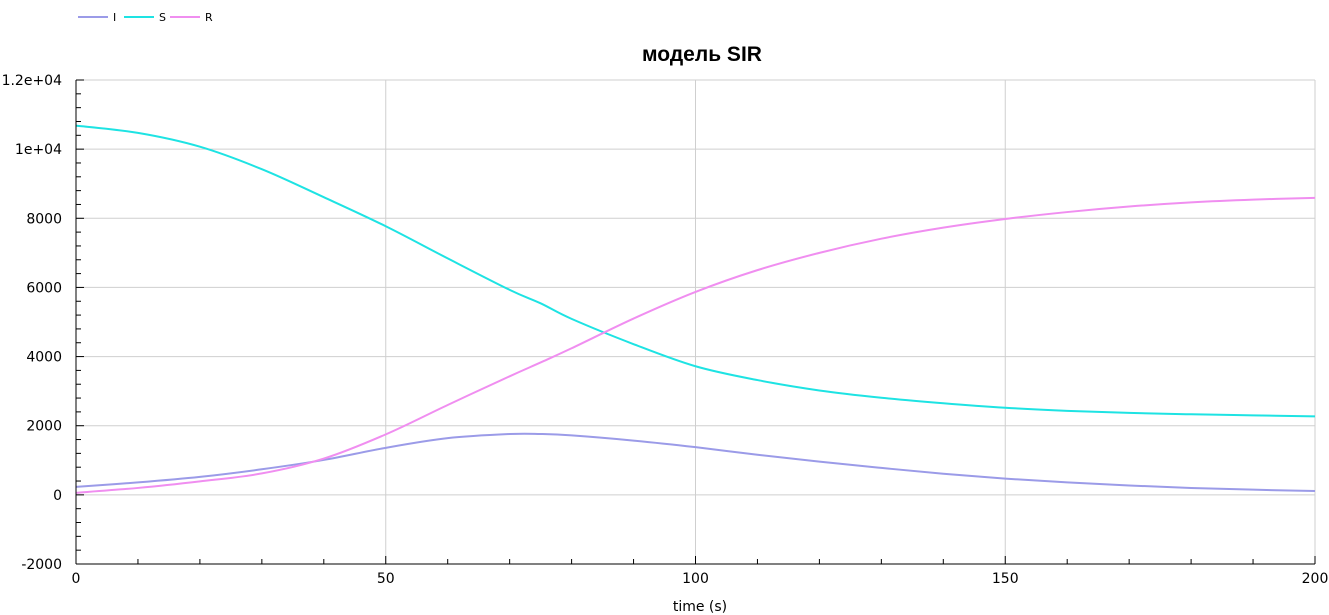 The width and height of the screenshot is (1329, 615). What do you see at coordinates (386, 579) in the screenshot?
I see `x-tick-label: 50` at bounding box center [386, 579].